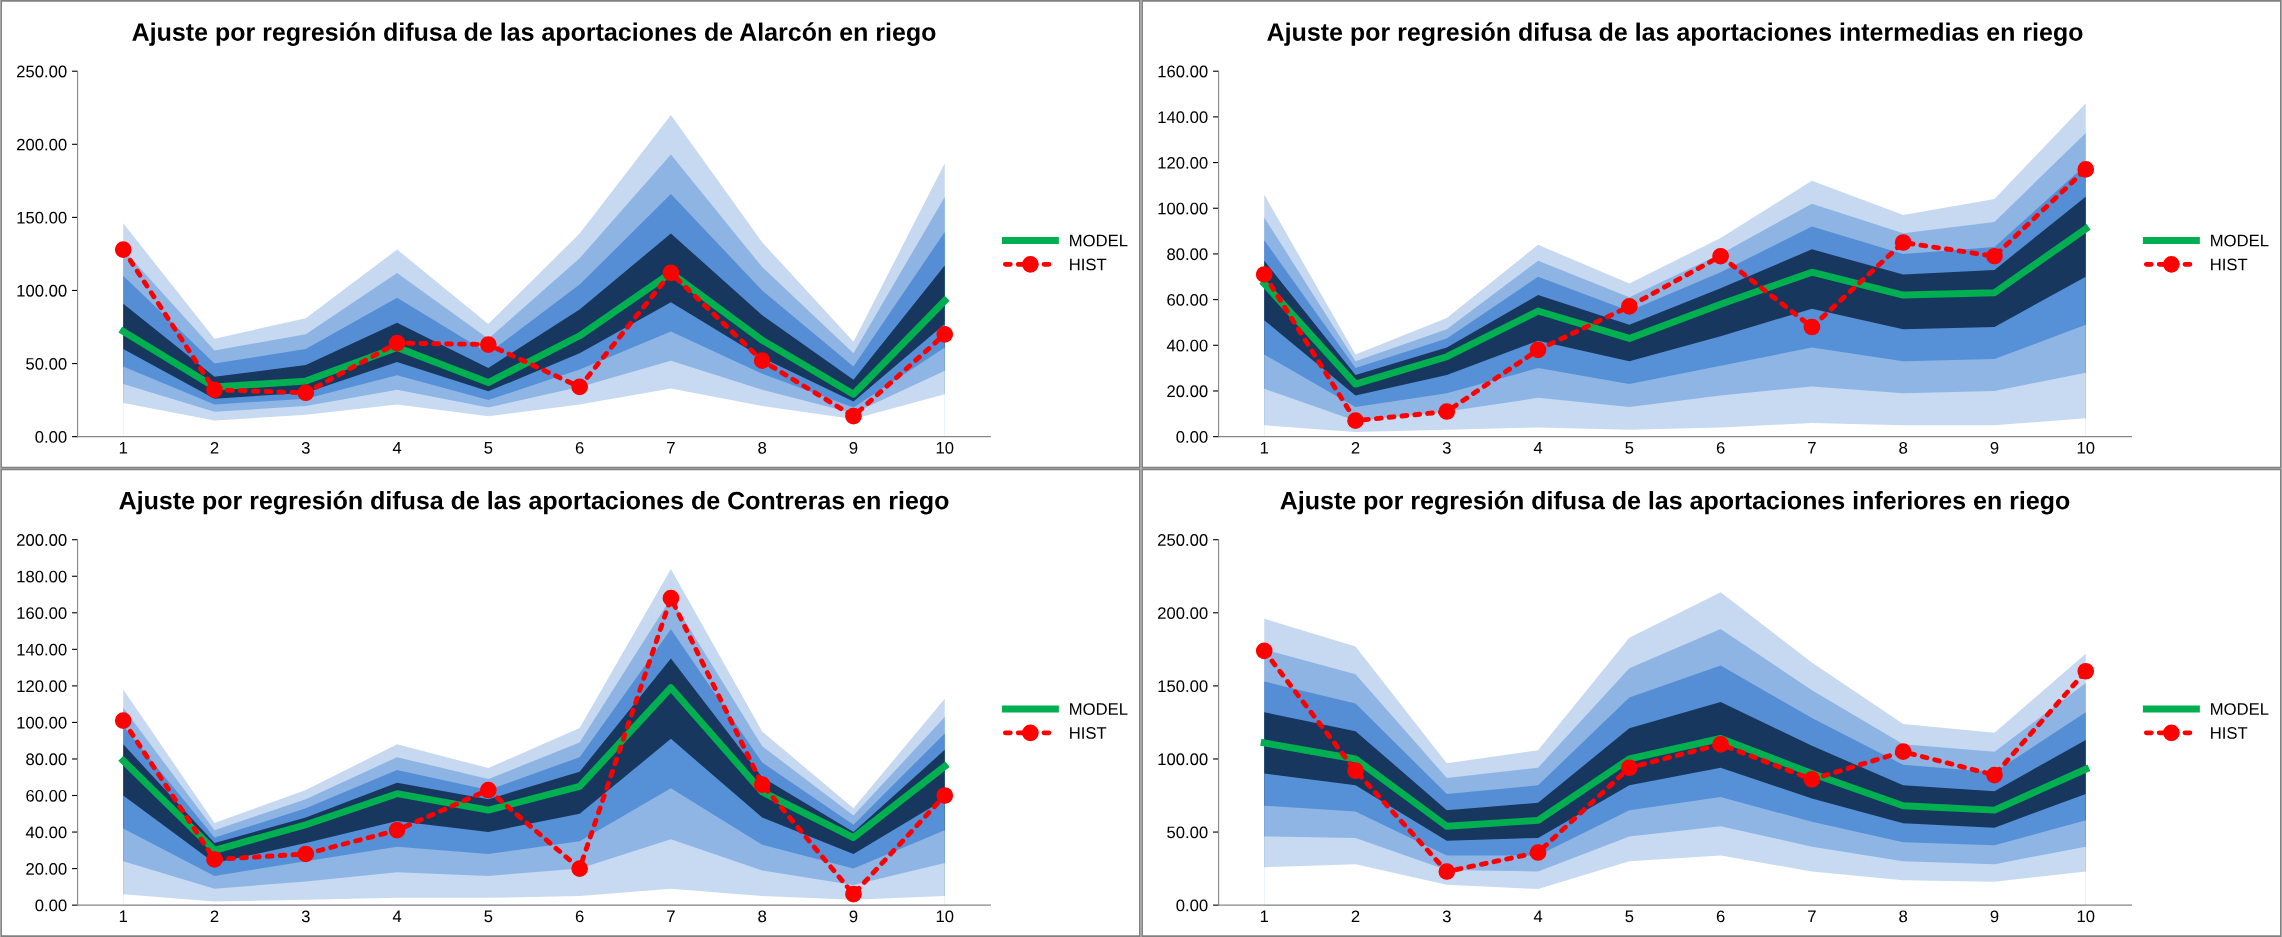  Describe the element at coordinates (42, 576) in the screenshot. I see `y-tick-label: 180.00` at that location.